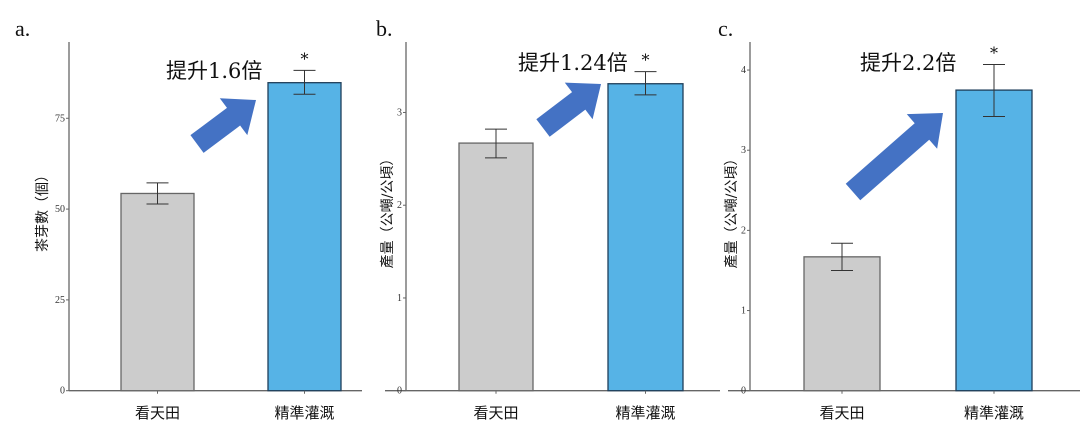 This screenshot has height=440, width=1080. I want to click on y-axis-label: 茶芽數（個）, so click(43, 210).